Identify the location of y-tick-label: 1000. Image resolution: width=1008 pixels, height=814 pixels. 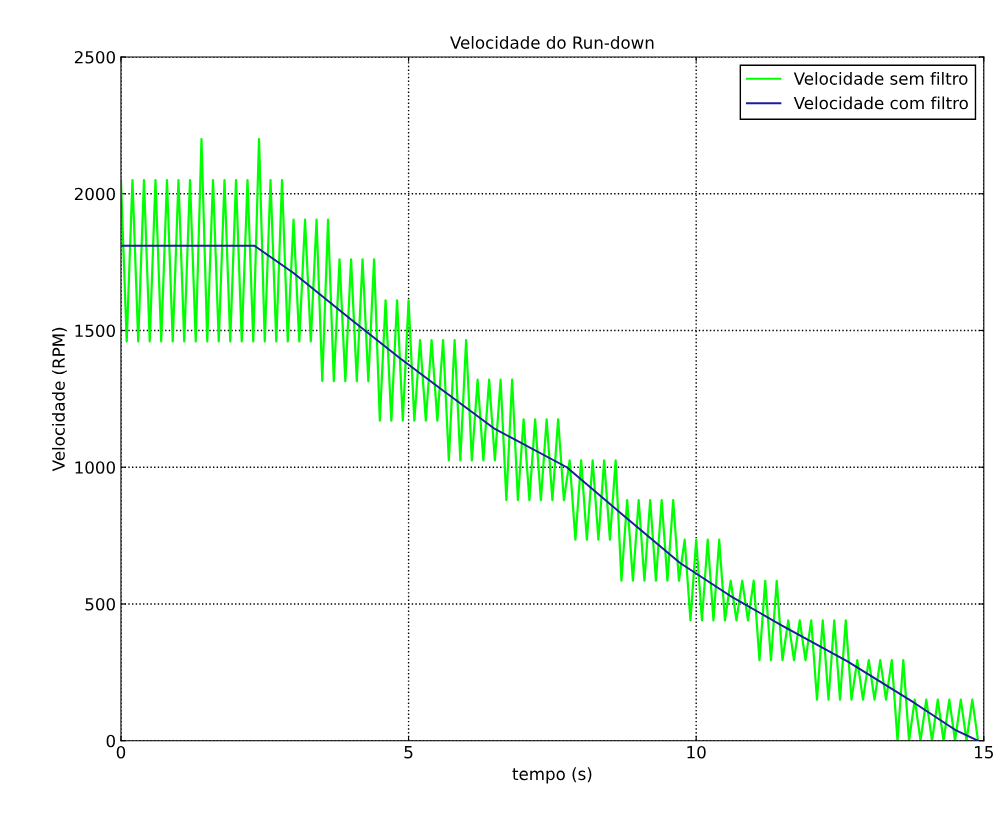
(95, 467).